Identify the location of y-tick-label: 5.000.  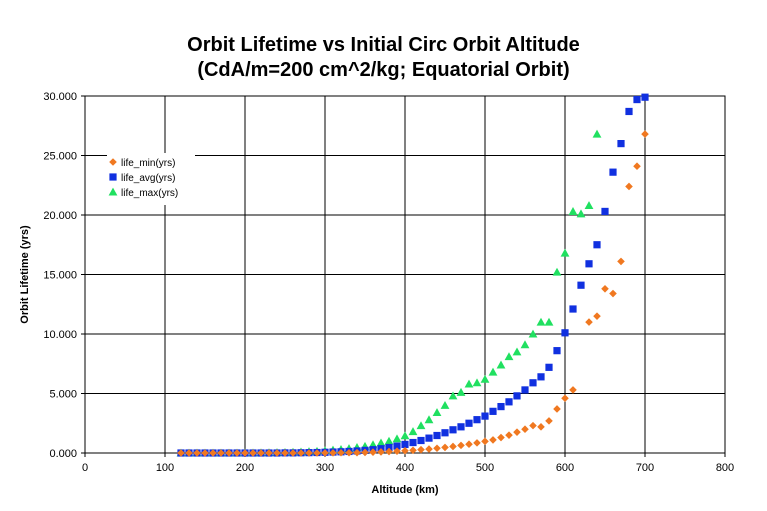
(63, 395).